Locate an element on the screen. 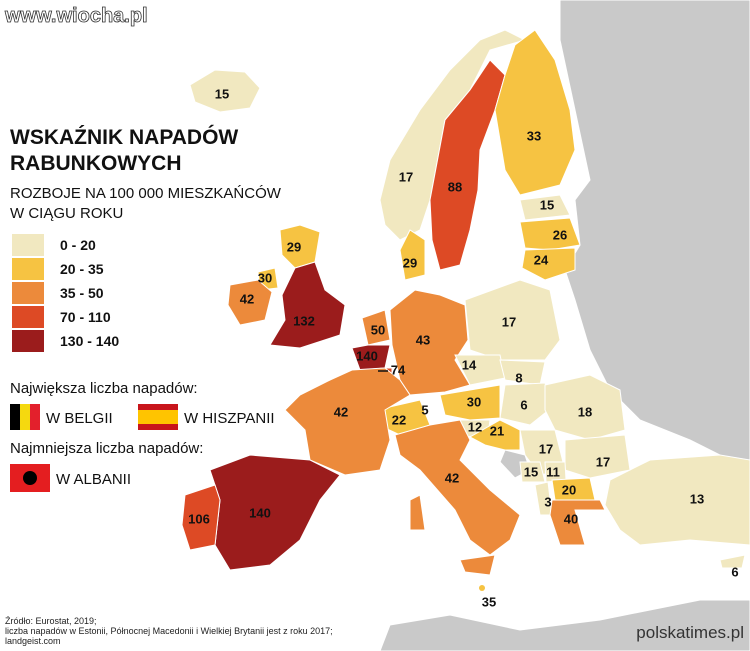 The width and height of the screenshot is (750, 651). region-value: 43 is located at coordinates (423, 339).